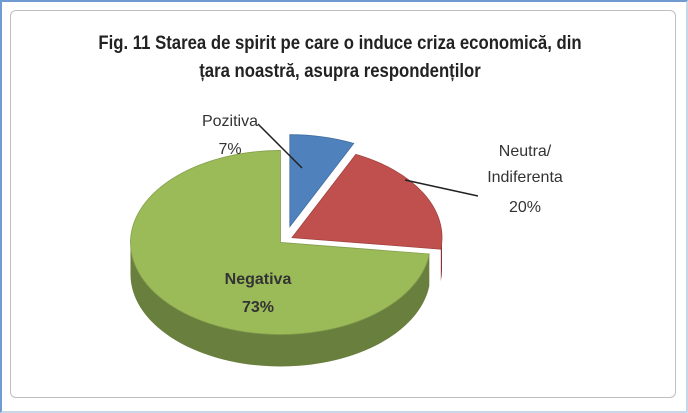 This screenshot has width=688, height=413. What do you see at coordinates (525, 151) in the screenshot?
I see `category-label-line: Neutra/` at bounding box center [525, 151].